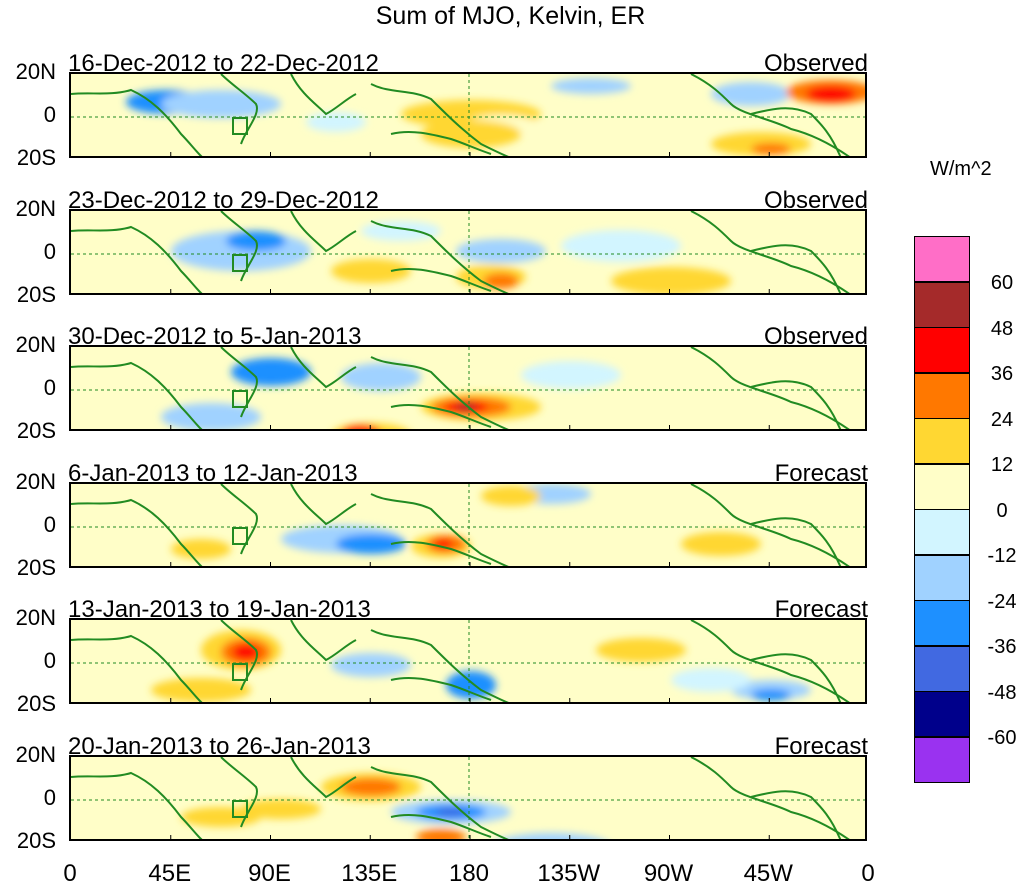  Describe the element at coordinates (510, 16) in the screenshot. I see `main-title: Sum of MJO, Kelvin, ER` at that location.